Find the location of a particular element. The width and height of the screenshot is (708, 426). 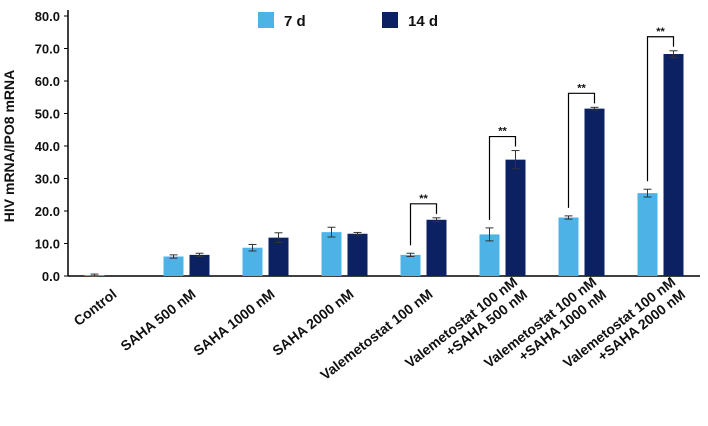

y-tick-label: 10.0 is located at coordinates (47, 244).